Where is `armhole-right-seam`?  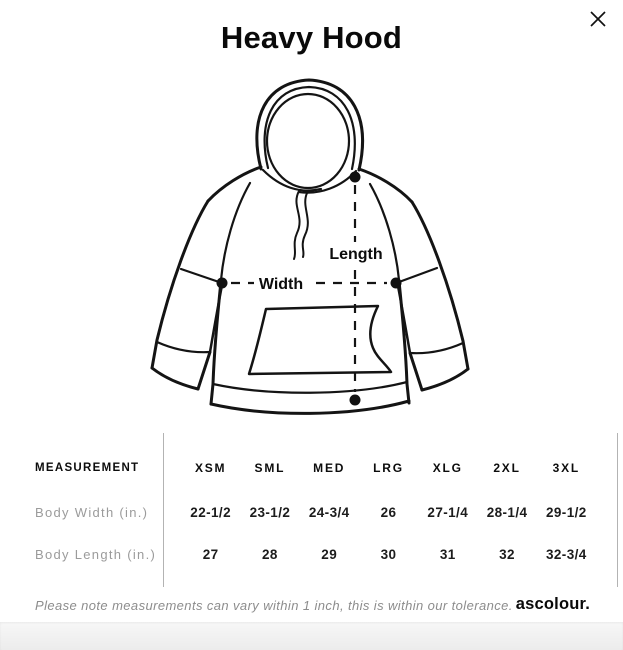 armhole-right-seam is located at coordinates (384, 232).